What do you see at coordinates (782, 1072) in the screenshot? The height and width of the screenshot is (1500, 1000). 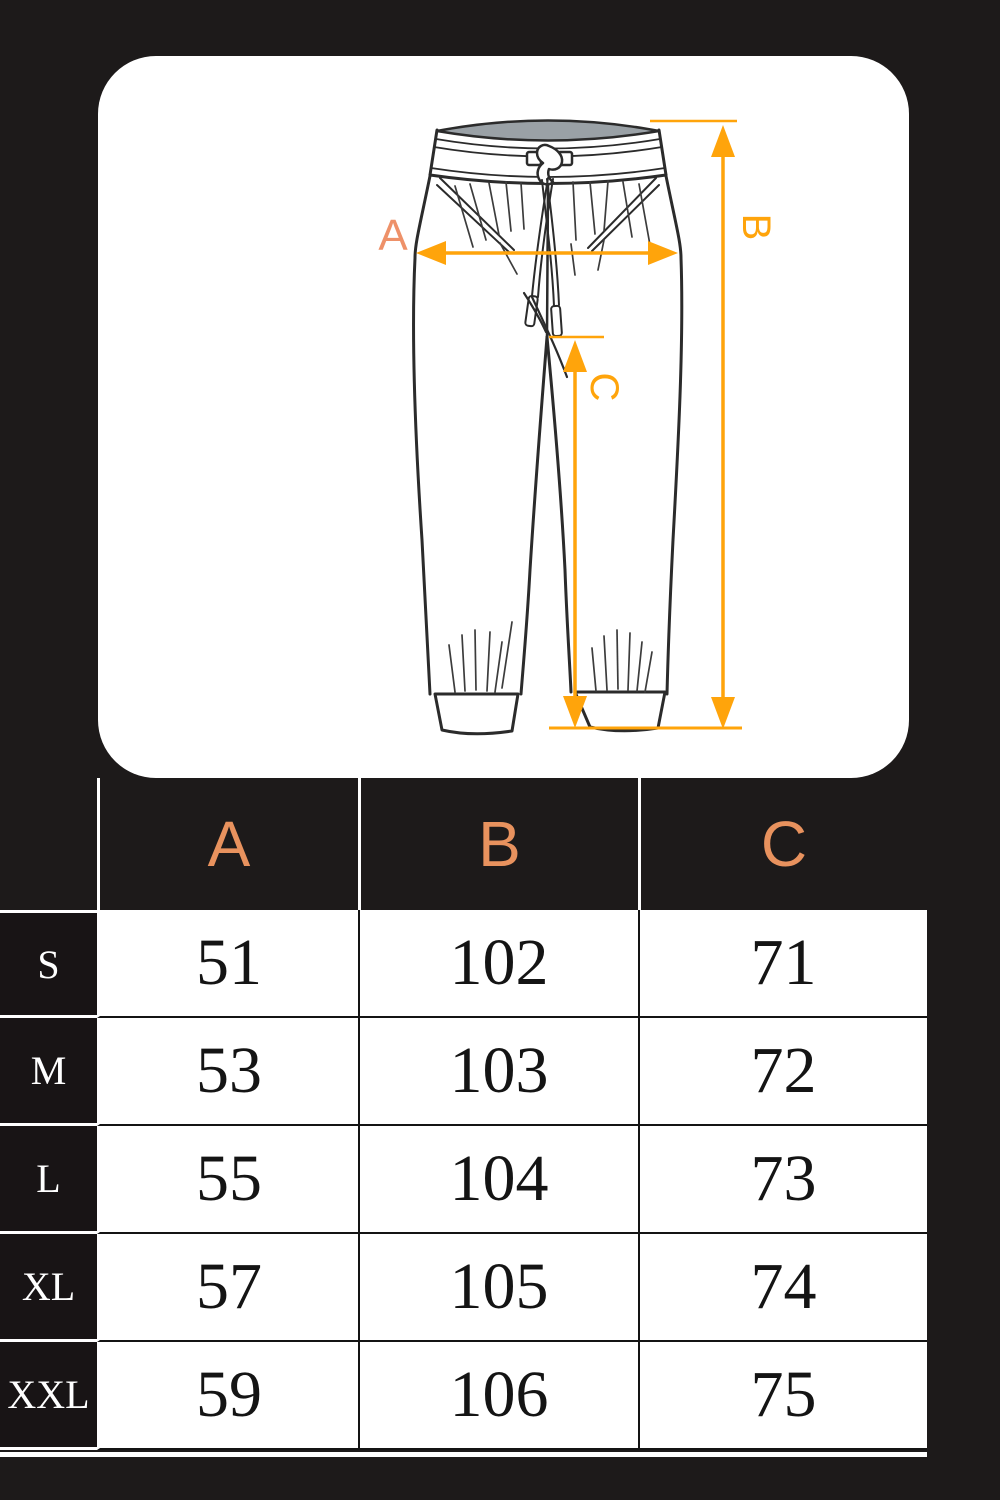 I see `cell-value: 72` at bounding box center [782, 1072].